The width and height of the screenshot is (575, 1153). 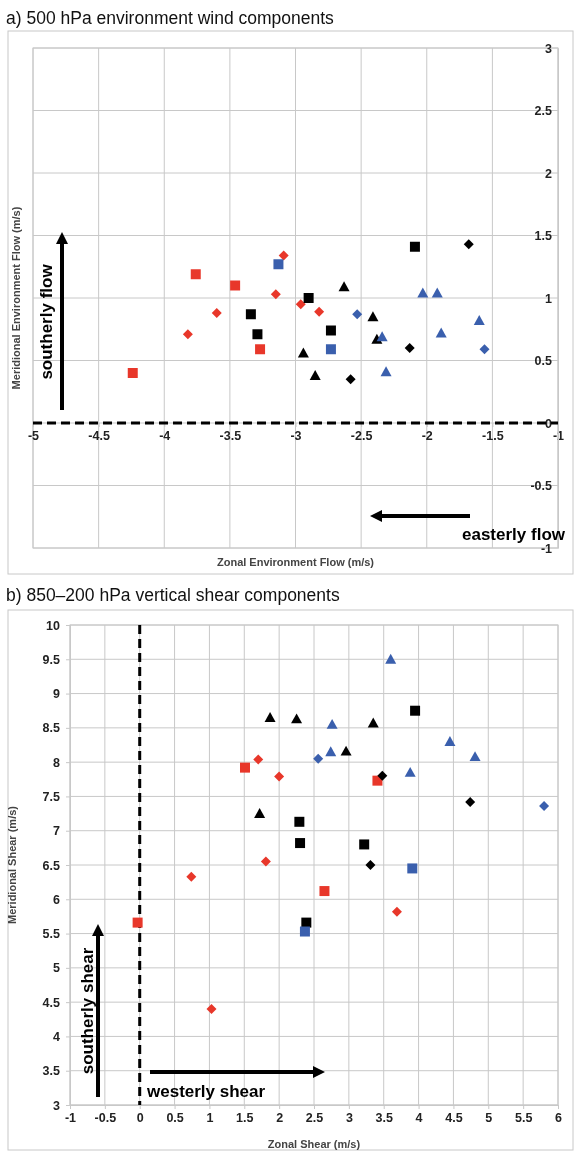 What do you see at coordinates (70, 1117) in the screenshot?
I see `x-tick-label: -1` at bounding box center [70, 1117].